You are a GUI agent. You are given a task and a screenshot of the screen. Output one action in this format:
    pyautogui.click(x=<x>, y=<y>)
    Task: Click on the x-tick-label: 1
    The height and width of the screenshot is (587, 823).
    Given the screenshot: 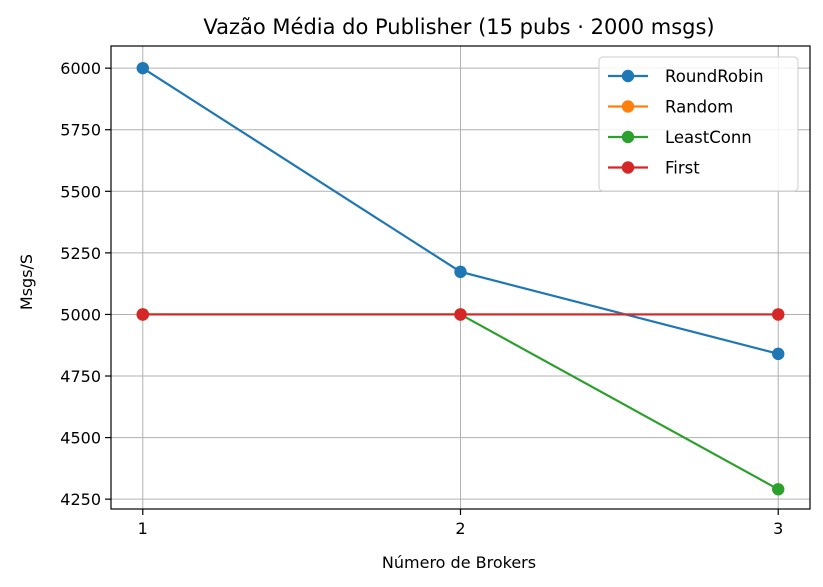 What is the action you would take?
    pyautogui.click(x=143, y=528)
    